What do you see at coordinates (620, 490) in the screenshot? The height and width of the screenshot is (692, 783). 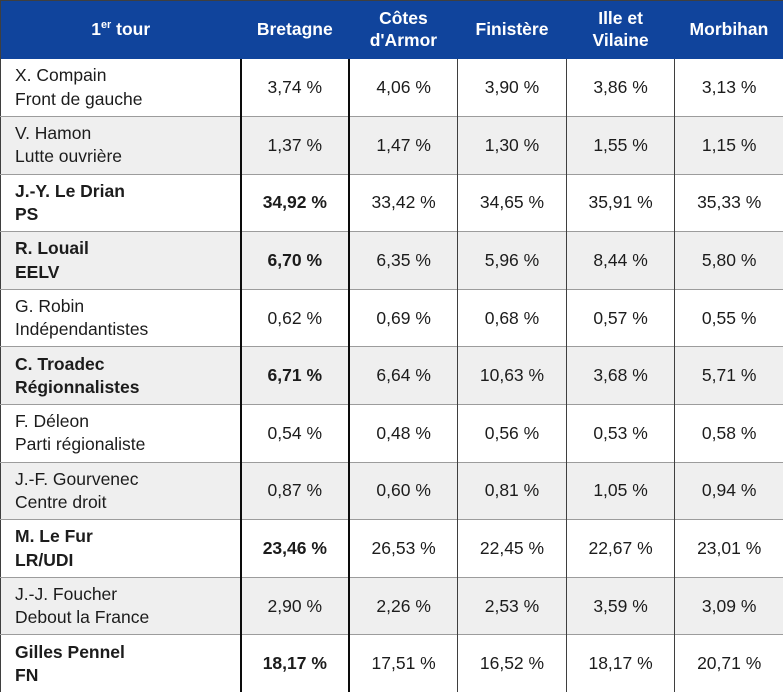 I see `value-cell: 1,05 %` at bounding box center [620, 490].